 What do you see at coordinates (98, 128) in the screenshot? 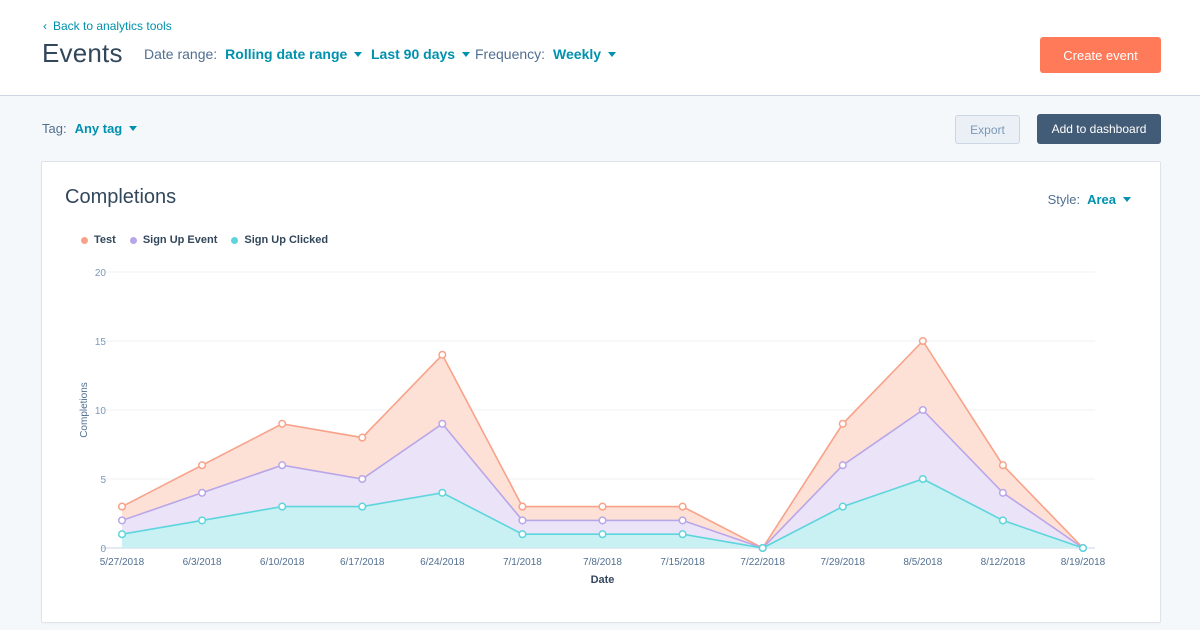
I see `tag-value: Any tag` at bounding box center [98, 128].